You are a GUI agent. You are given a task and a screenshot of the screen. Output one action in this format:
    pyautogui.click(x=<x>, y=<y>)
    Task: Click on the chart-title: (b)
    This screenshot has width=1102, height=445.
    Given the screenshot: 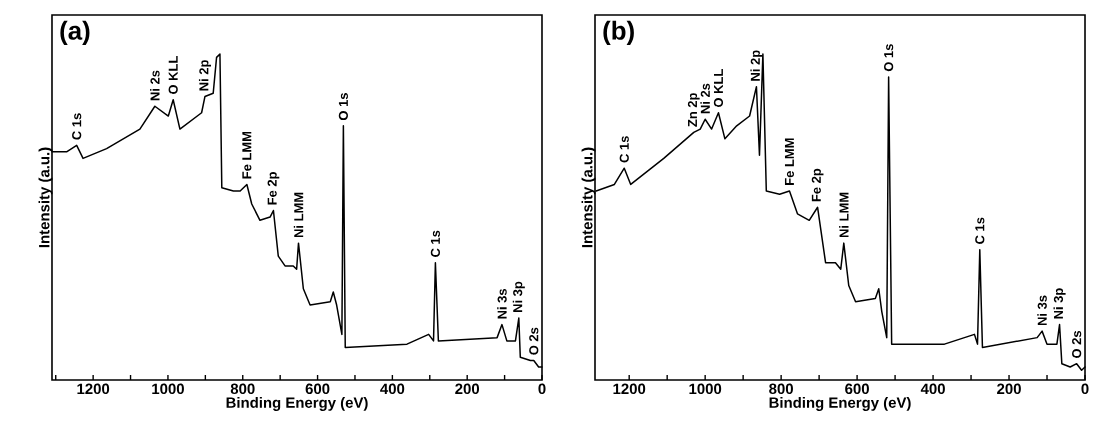 What is the action you would take?
    pyautogui.click(x=618, y=32)
    